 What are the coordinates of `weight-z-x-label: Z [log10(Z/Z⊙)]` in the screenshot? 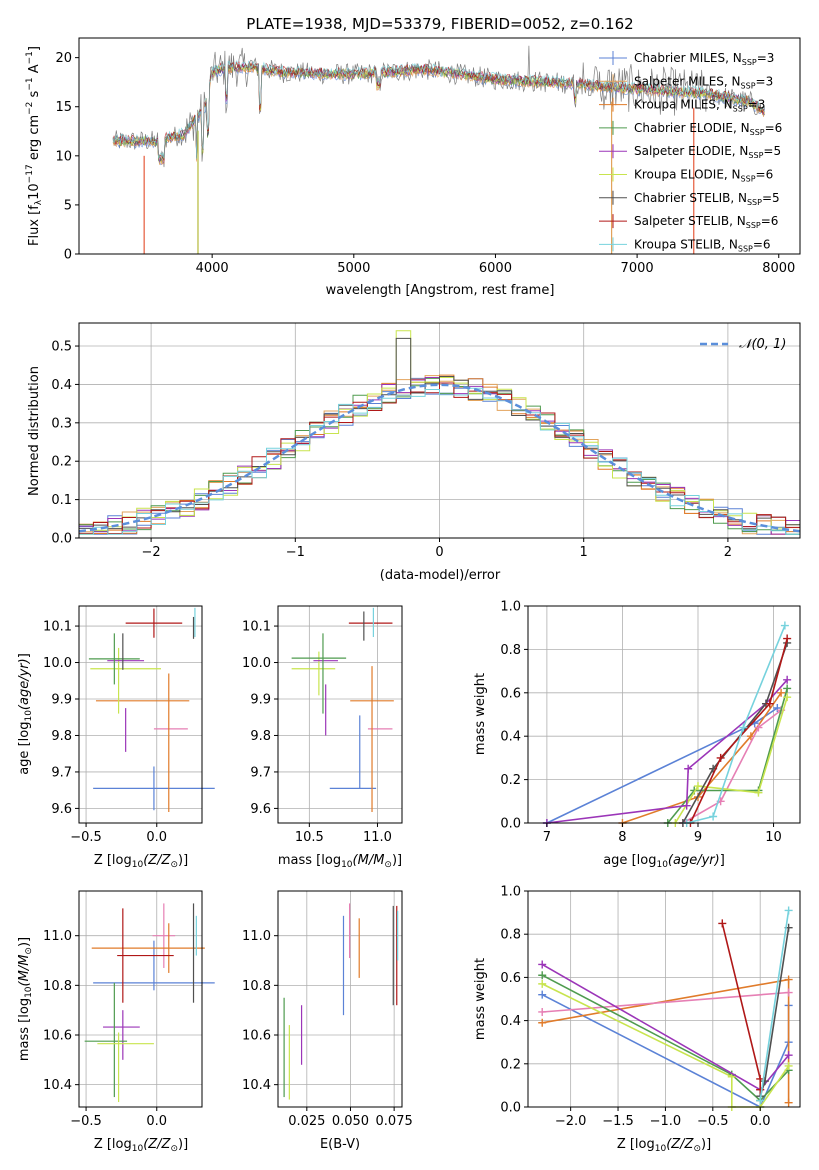 It's located at (664, 1145).